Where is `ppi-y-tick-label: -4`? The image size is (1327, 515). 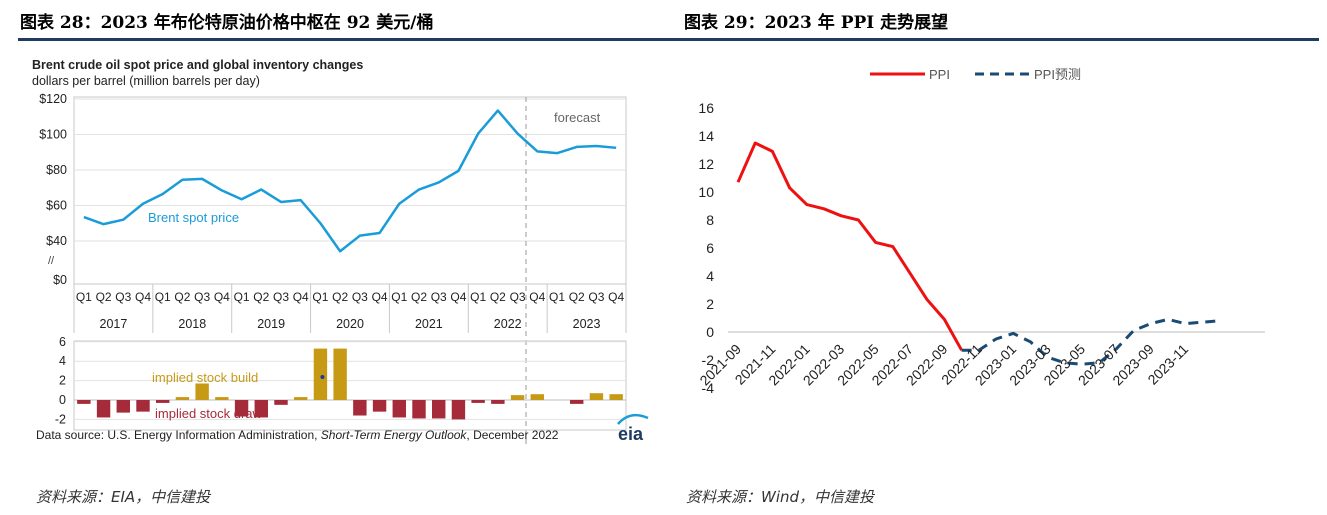 ppi-y-tick-label: -4 is located at coordinates (708, 388).